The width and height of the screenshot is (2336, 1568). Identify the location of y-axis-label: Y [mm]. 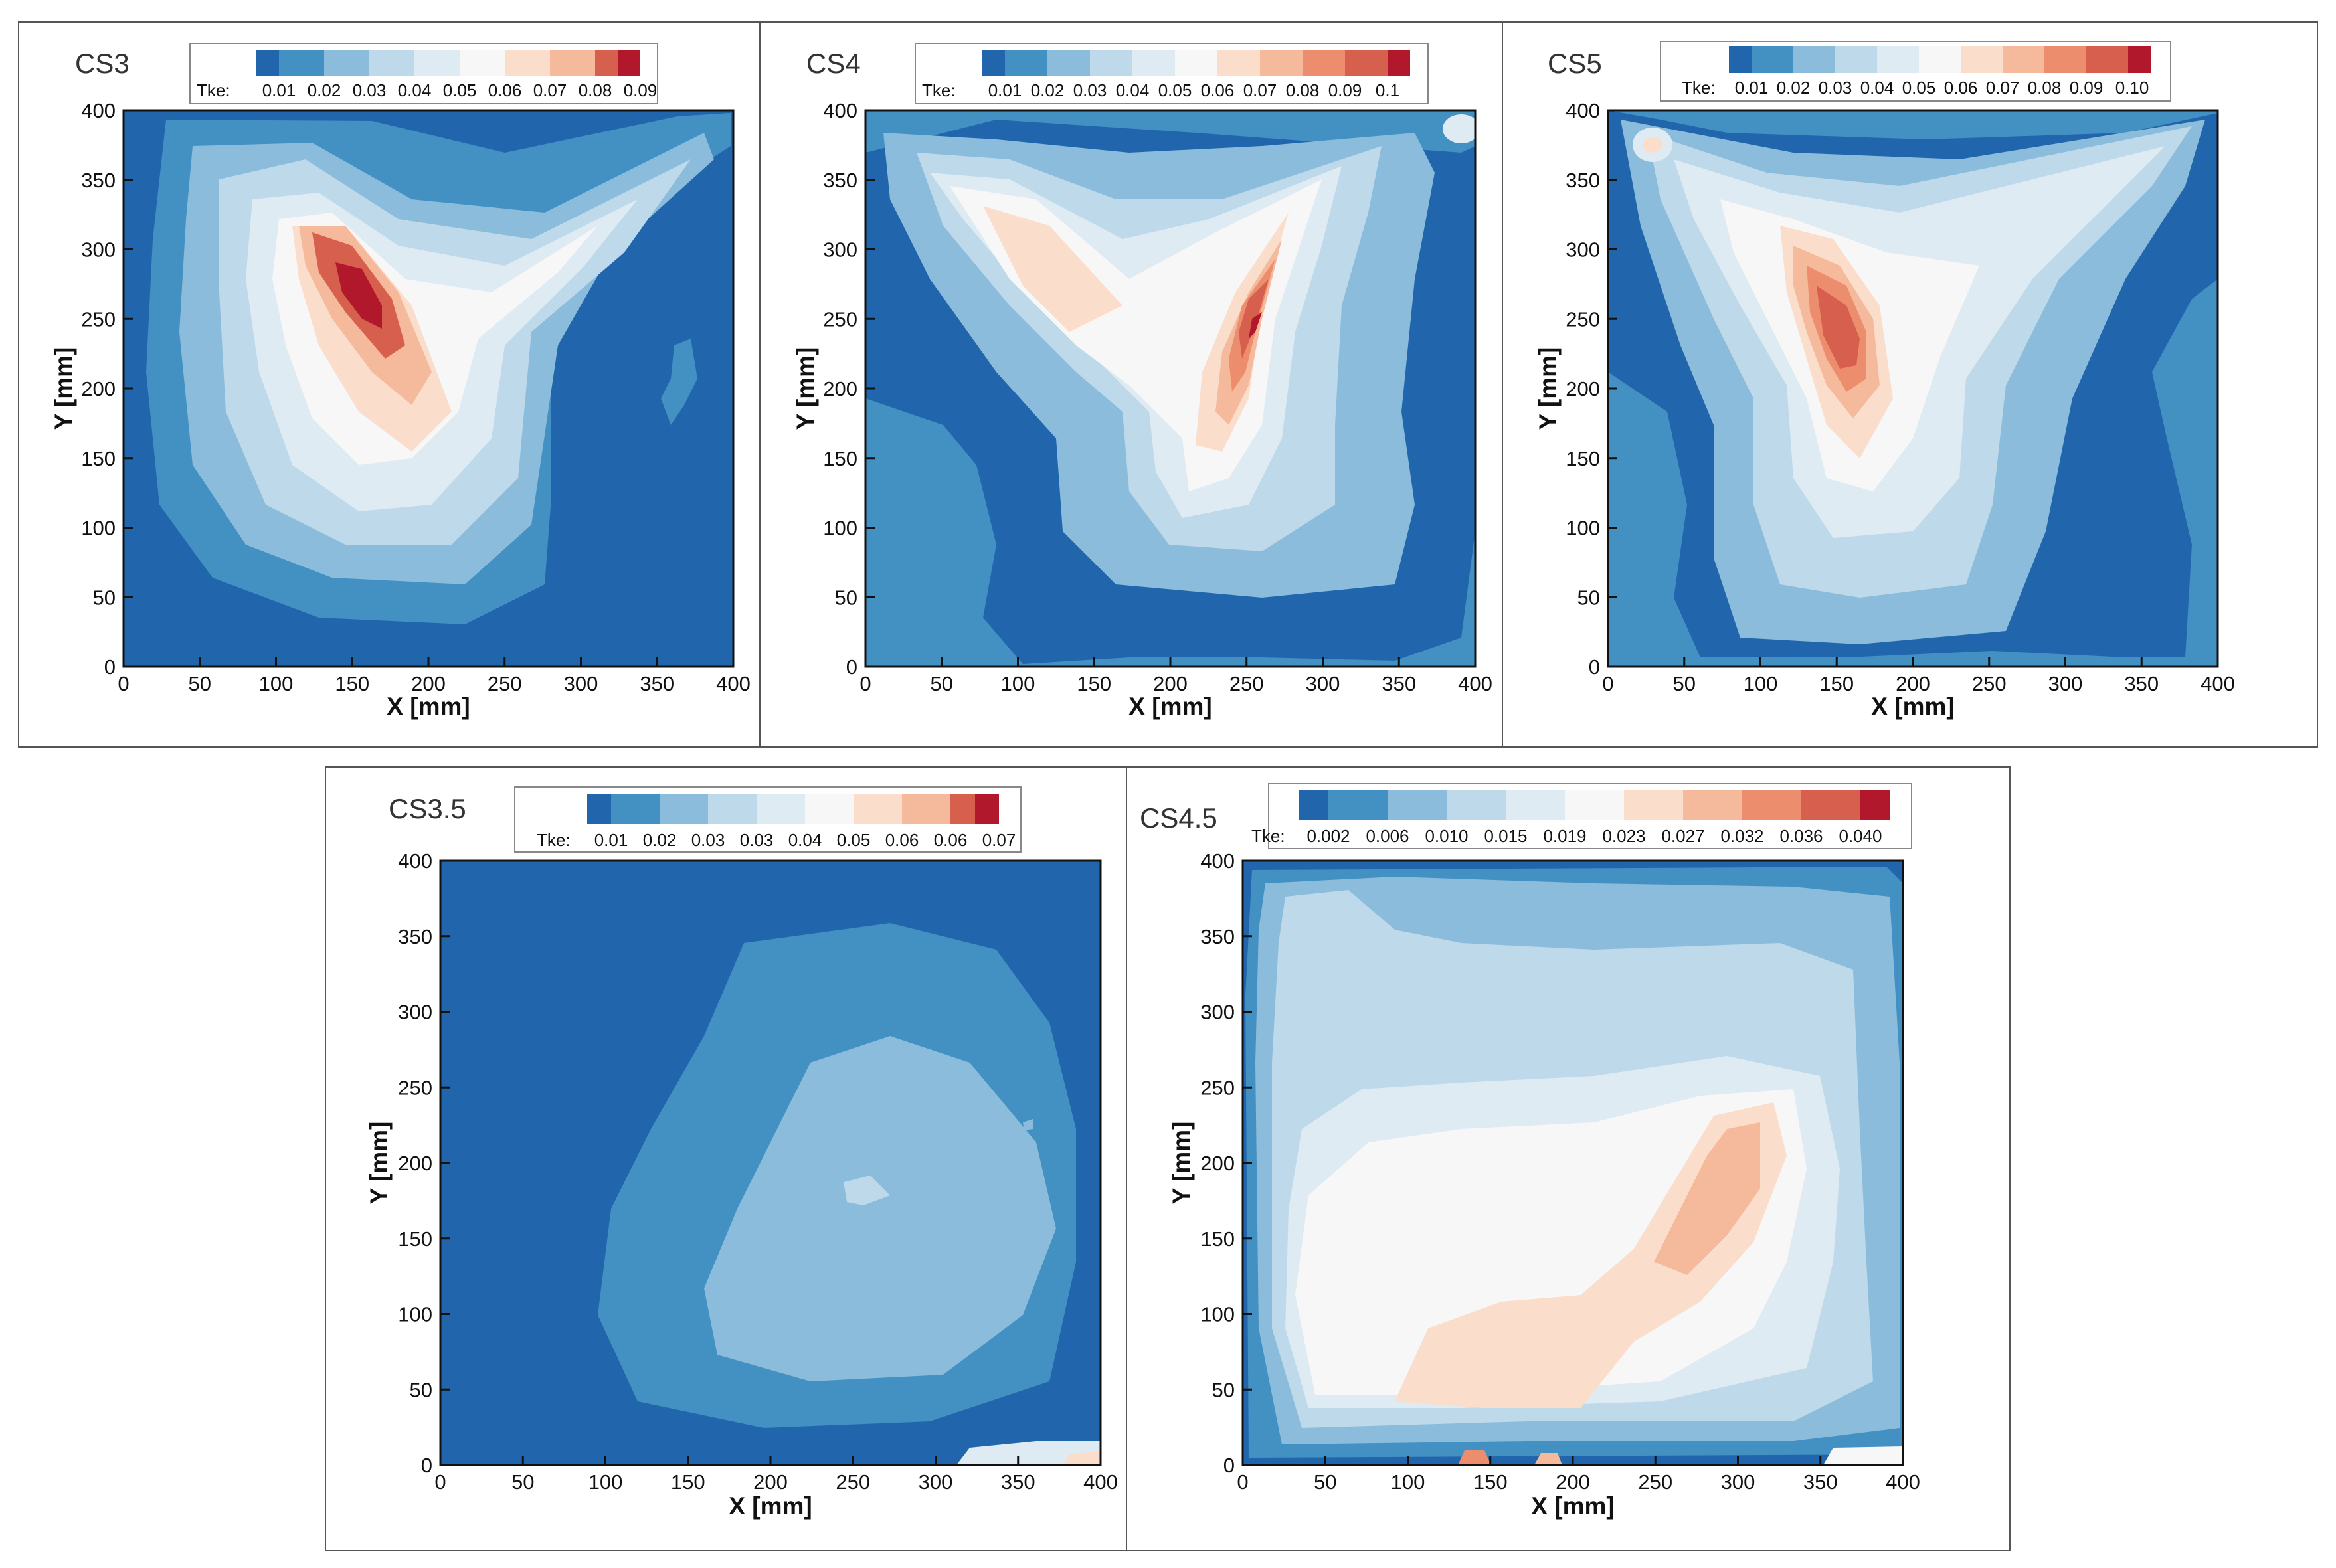
(1548, 389).